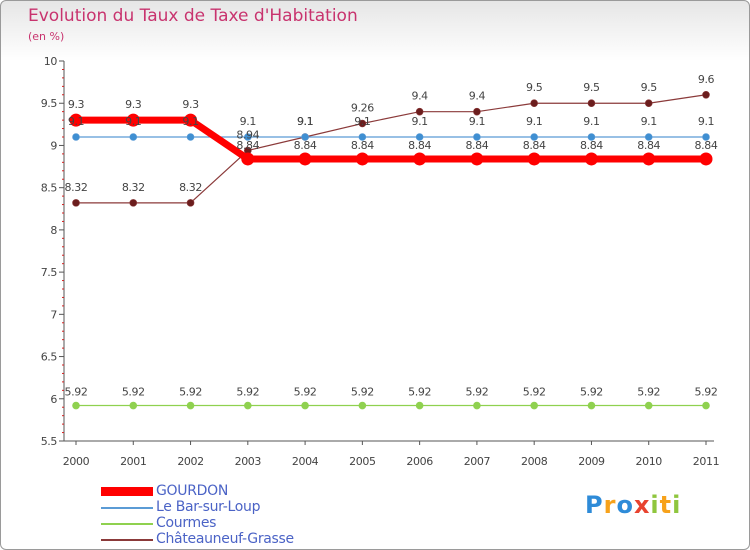 This screenshot has height=550, width=750. I want to click on data-label-chateauneuf-grasse: 9.4, so click(419, 96).